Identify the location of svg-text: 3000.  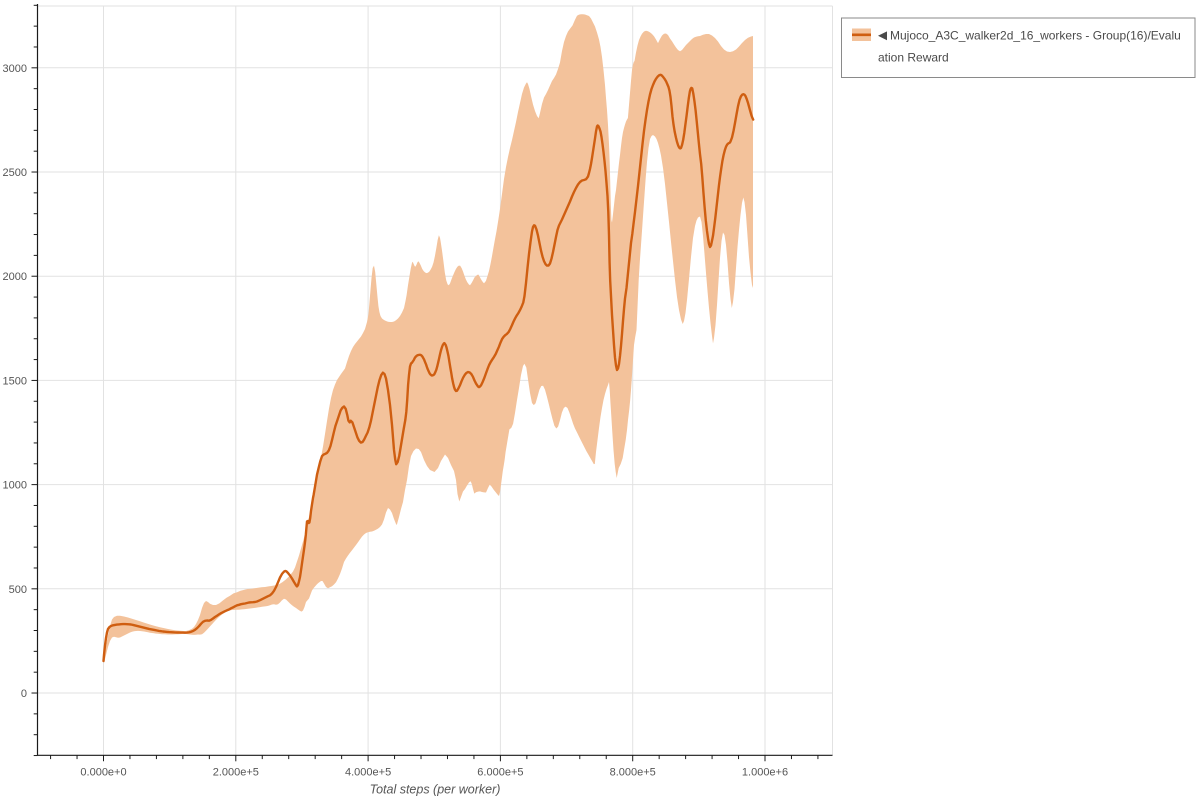
(15, 69).